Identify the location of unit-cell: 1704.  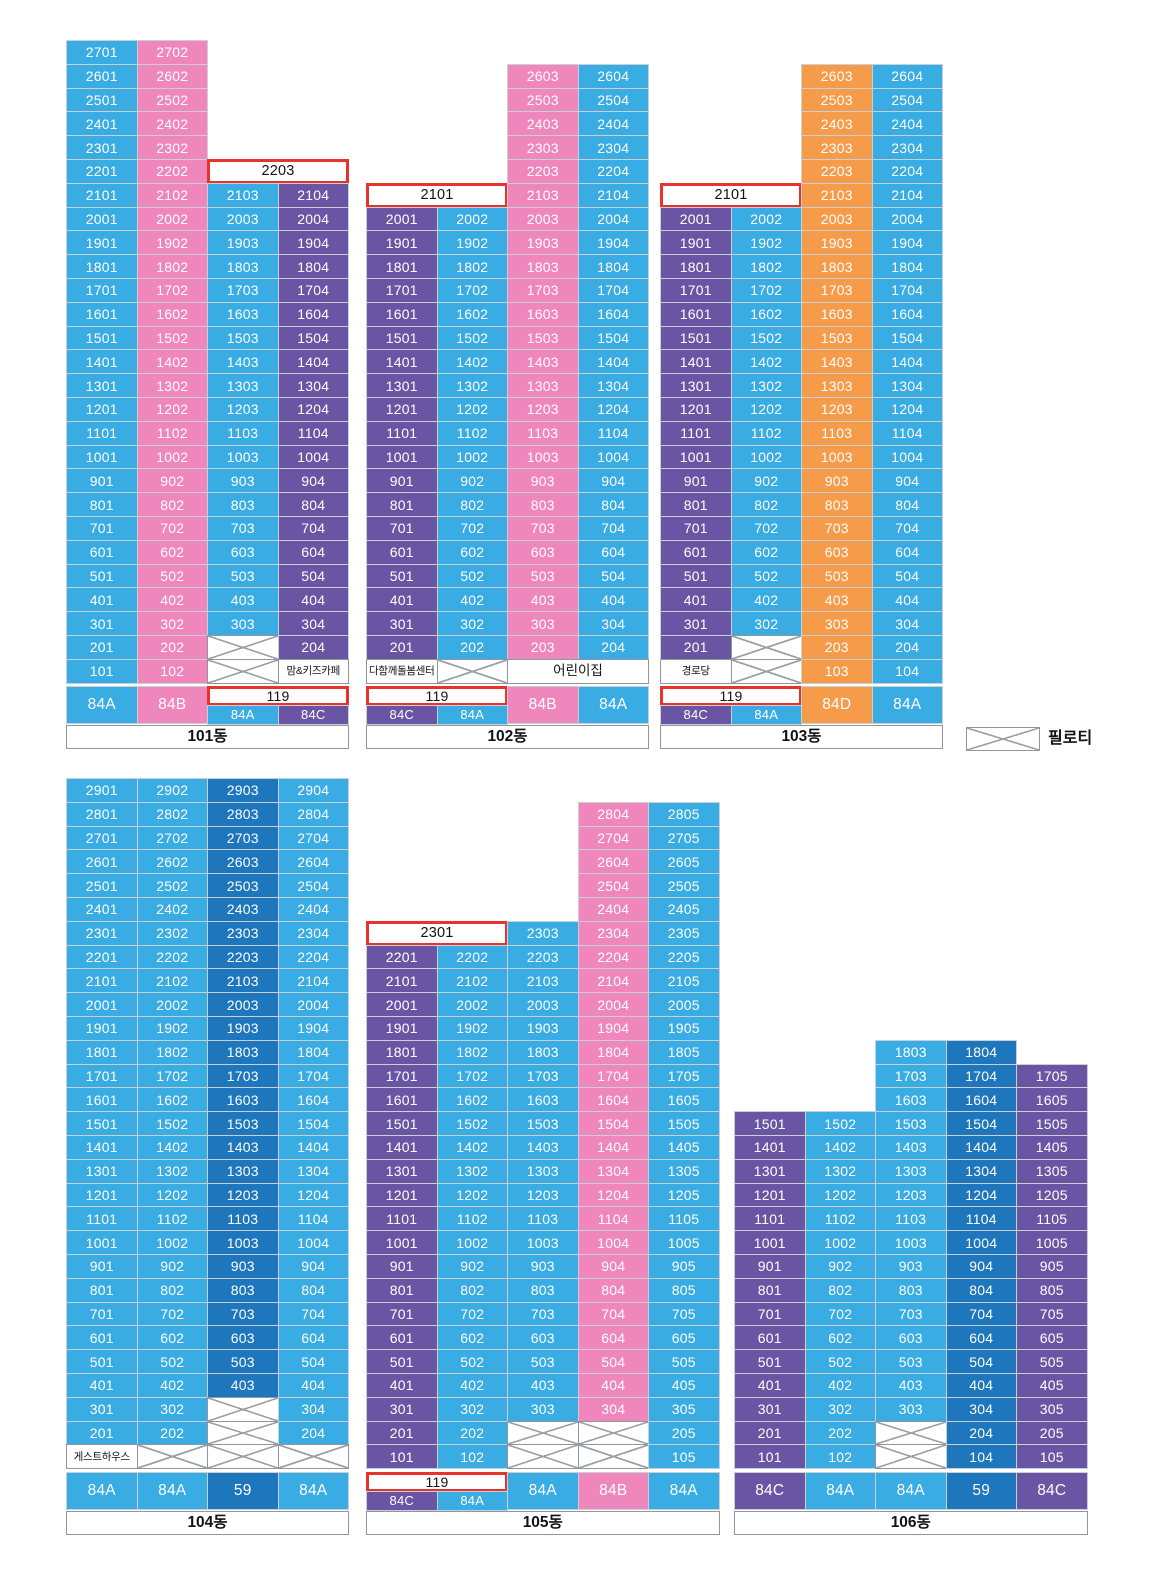
(313, 1076).